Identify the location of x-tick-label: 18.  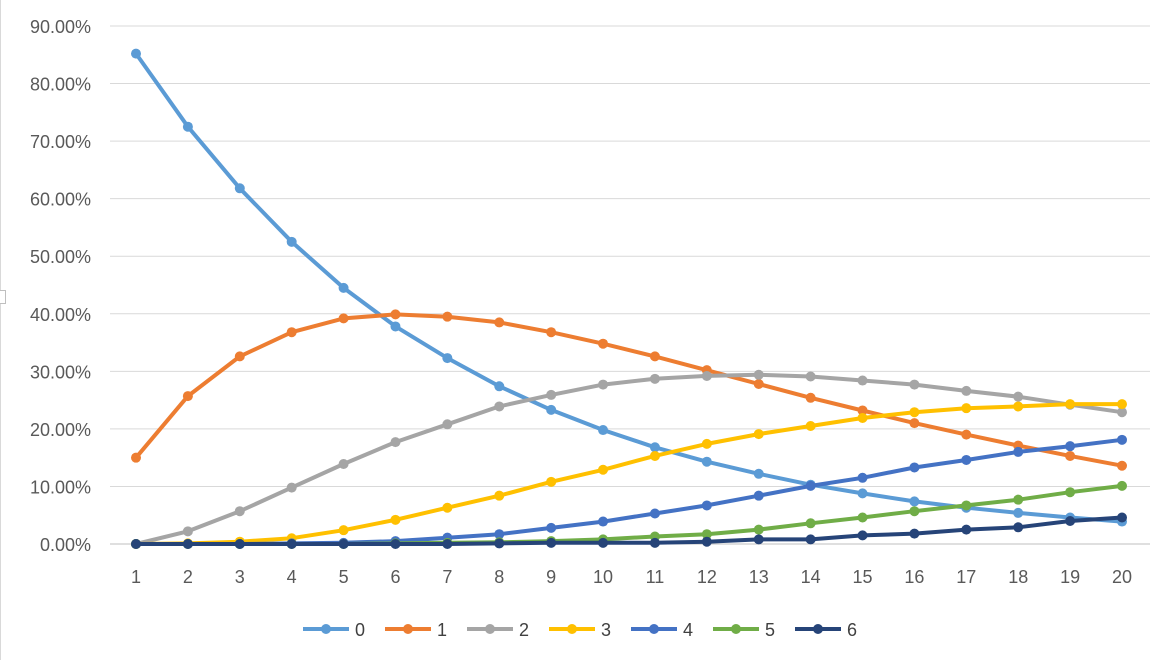
(1018, 577).